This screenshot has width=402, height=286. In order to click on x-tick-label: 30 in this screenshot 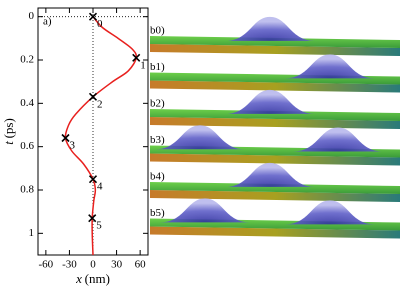, I will do `click(117, 265)`.